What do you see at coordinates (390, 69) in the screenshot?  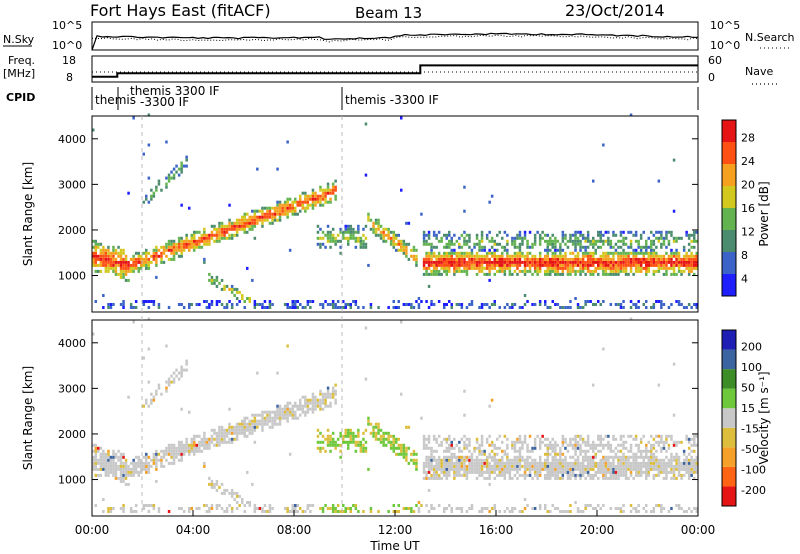 I see `freq-panel: Freq. [MHz] 18 8 60 0 Nave` at bounding box center [390, 69].